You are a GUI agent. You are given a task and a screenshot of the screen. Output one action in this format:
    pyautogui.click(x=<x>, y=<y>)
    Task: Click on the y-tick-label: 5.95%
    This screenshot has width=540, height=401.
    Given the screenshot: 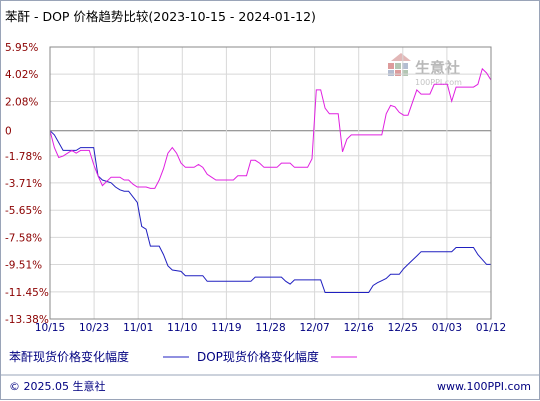 What is the action you would take?
    pyautogui.click(x=21, y=48)
    